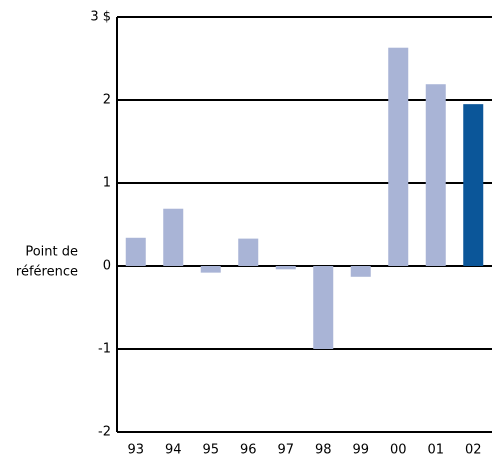  What do you see at coordinates (100, 17) in the screenshot?
I see `y-tick-label: 3 $` at bounding box center [100, 17].